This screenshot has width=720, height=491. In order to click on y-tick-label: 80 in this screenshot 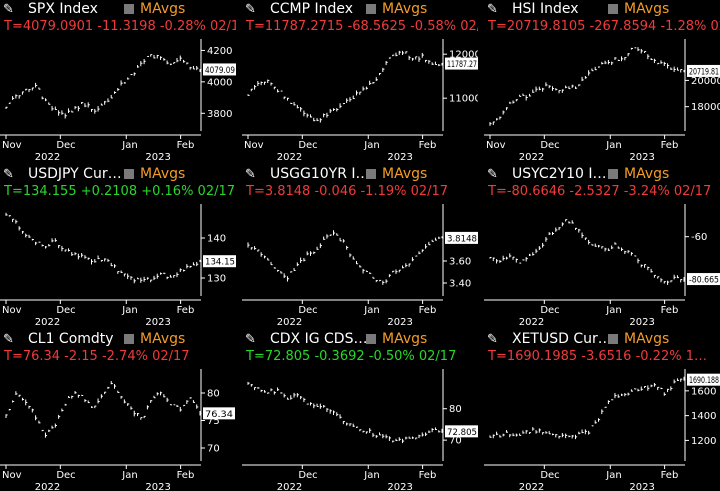, I will do `click(213, 394)`.